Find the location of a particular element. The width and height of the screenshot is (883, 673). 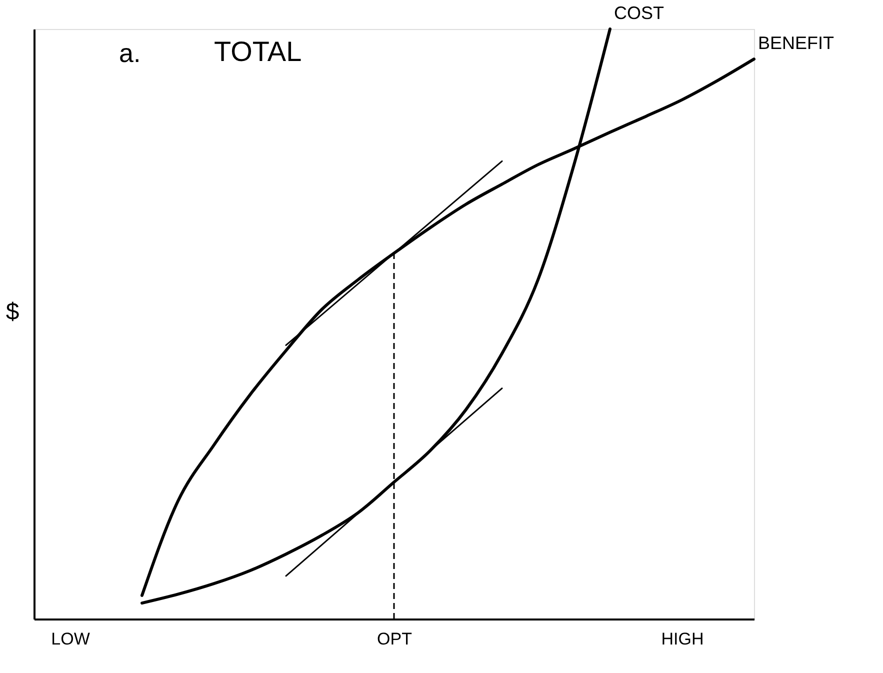

annotation: a. is located at coordinates (130, 53).